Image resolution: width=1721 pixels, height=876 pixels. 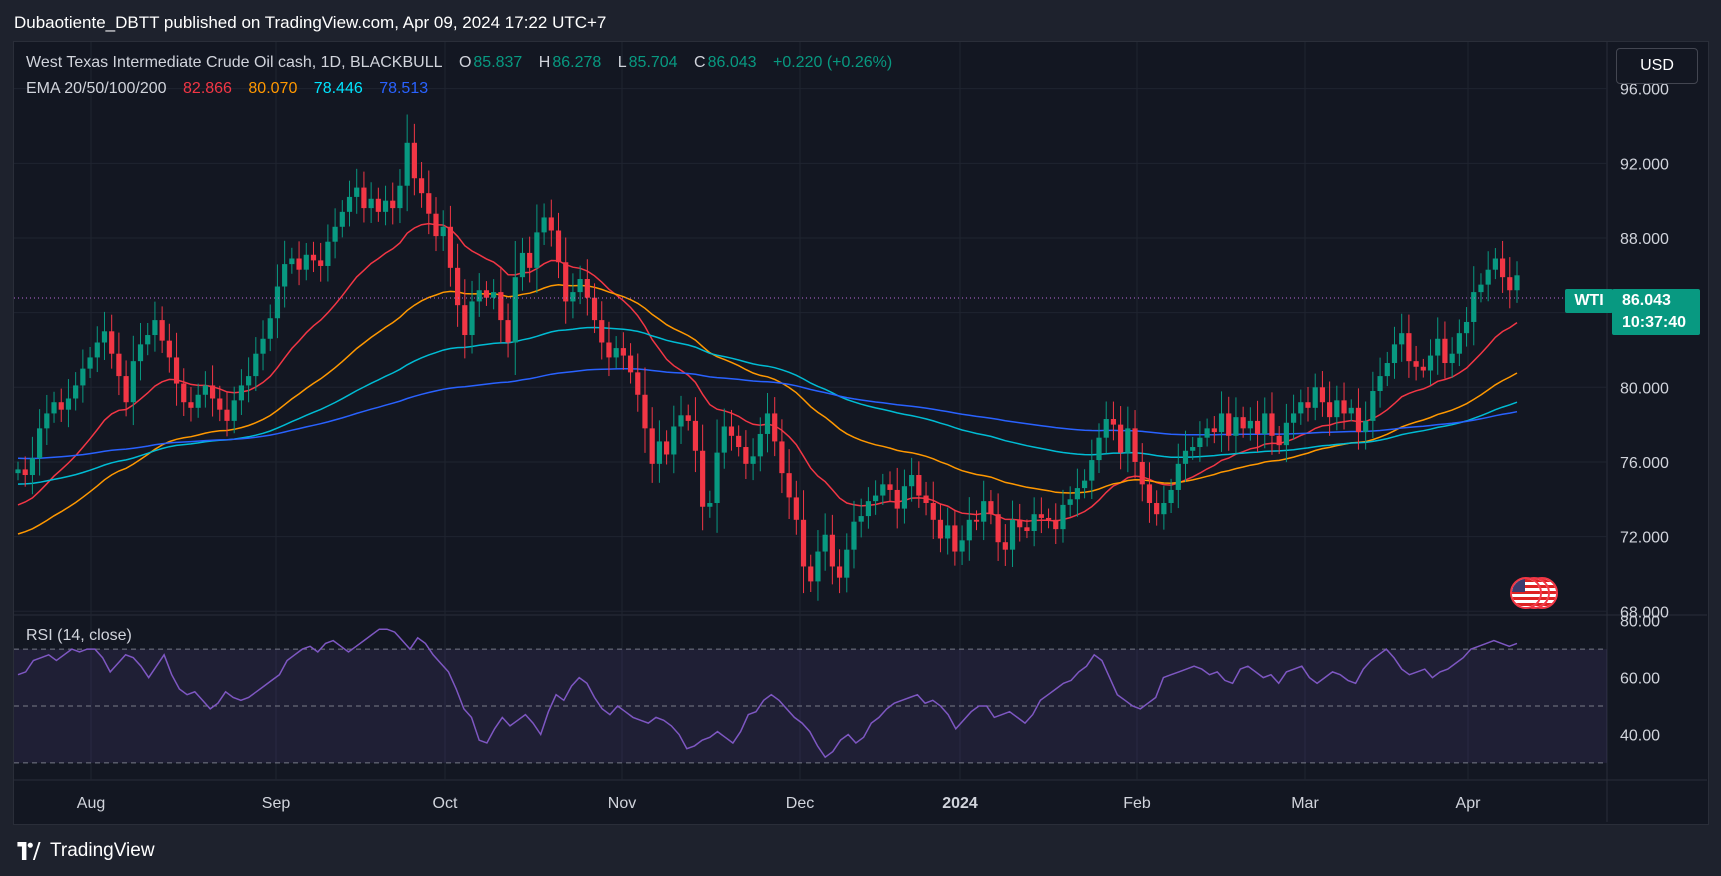 I want to click on price-axis-label: 80.000, so click(x=1644, y=388).